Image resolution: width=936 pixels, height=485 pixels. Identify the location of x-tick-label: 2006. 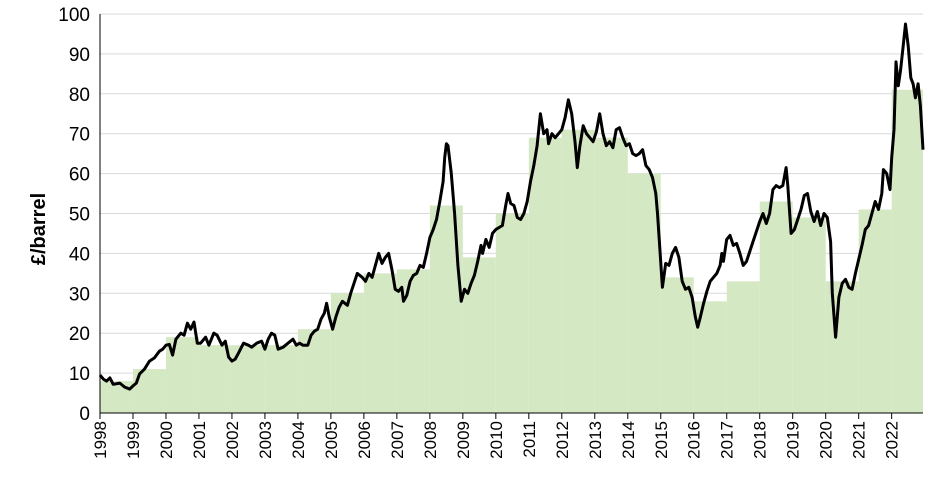
(364, 440).